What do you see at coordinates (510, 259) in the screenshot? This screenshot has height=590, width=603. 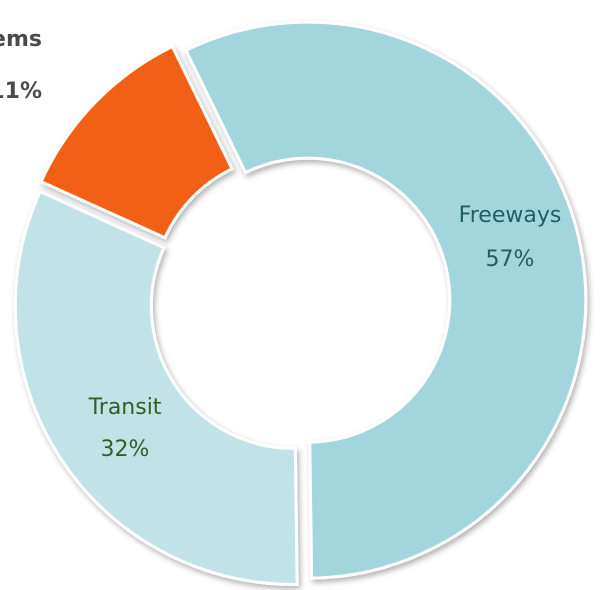 I see `segment-value: 57%` at bounding box center [510, 259].